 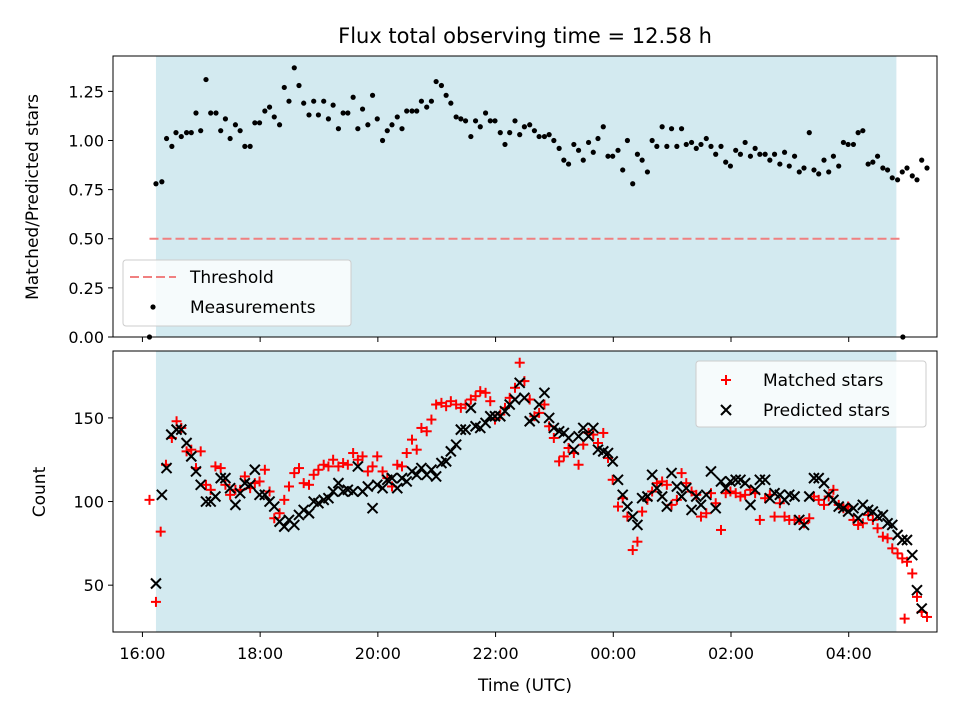 What do you see at coordinates (153, 307) in the screenshot?
I see `legend-measurement-swatch` at bounding box center [153, 307].